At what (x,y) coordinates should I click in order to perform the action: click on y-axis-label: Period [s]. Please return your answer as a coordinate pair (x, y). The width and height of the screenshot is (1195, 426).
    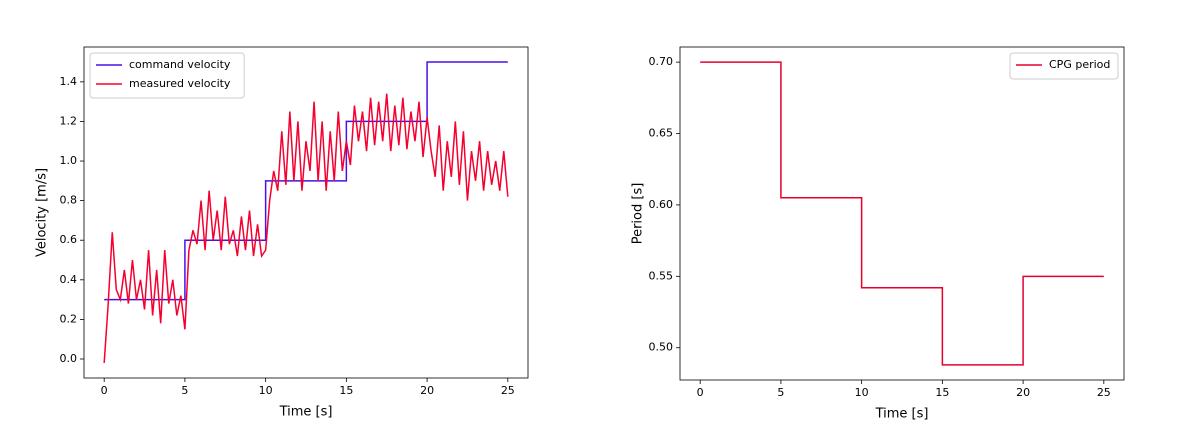
    Looking at the image, I should click on (638, 214).